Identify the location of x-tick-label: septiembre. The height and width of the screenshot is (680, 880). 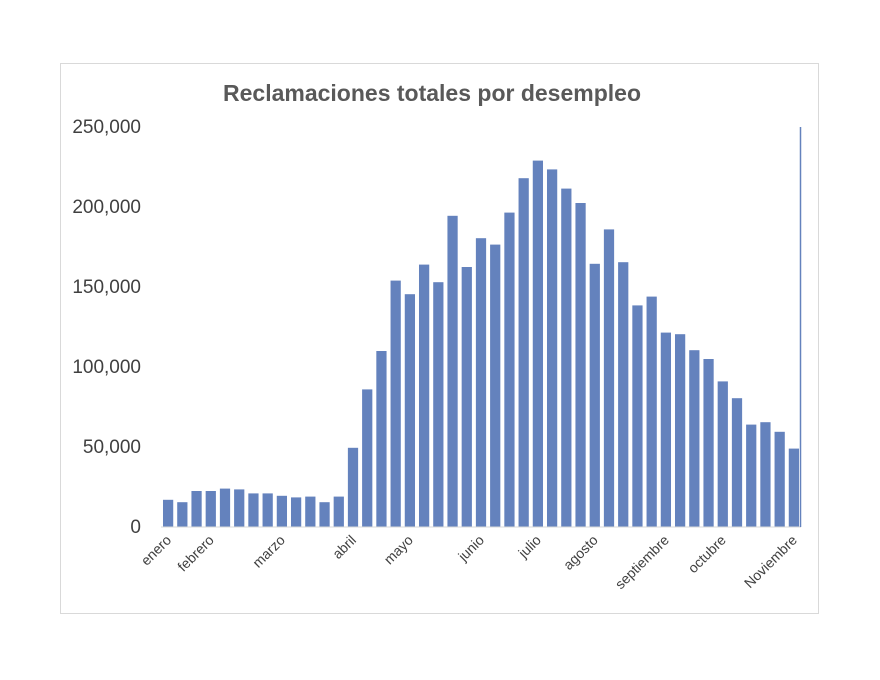
(642, 562).